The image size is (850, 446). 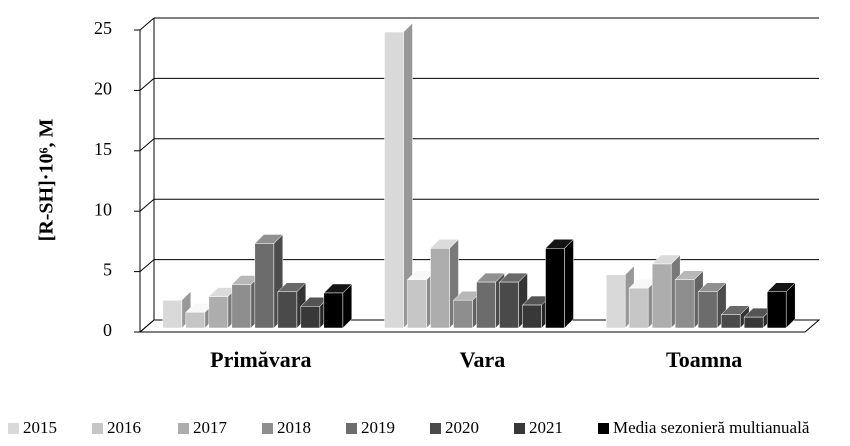 I want to click on y-tick-label: 10, so click(x=103, y=209).